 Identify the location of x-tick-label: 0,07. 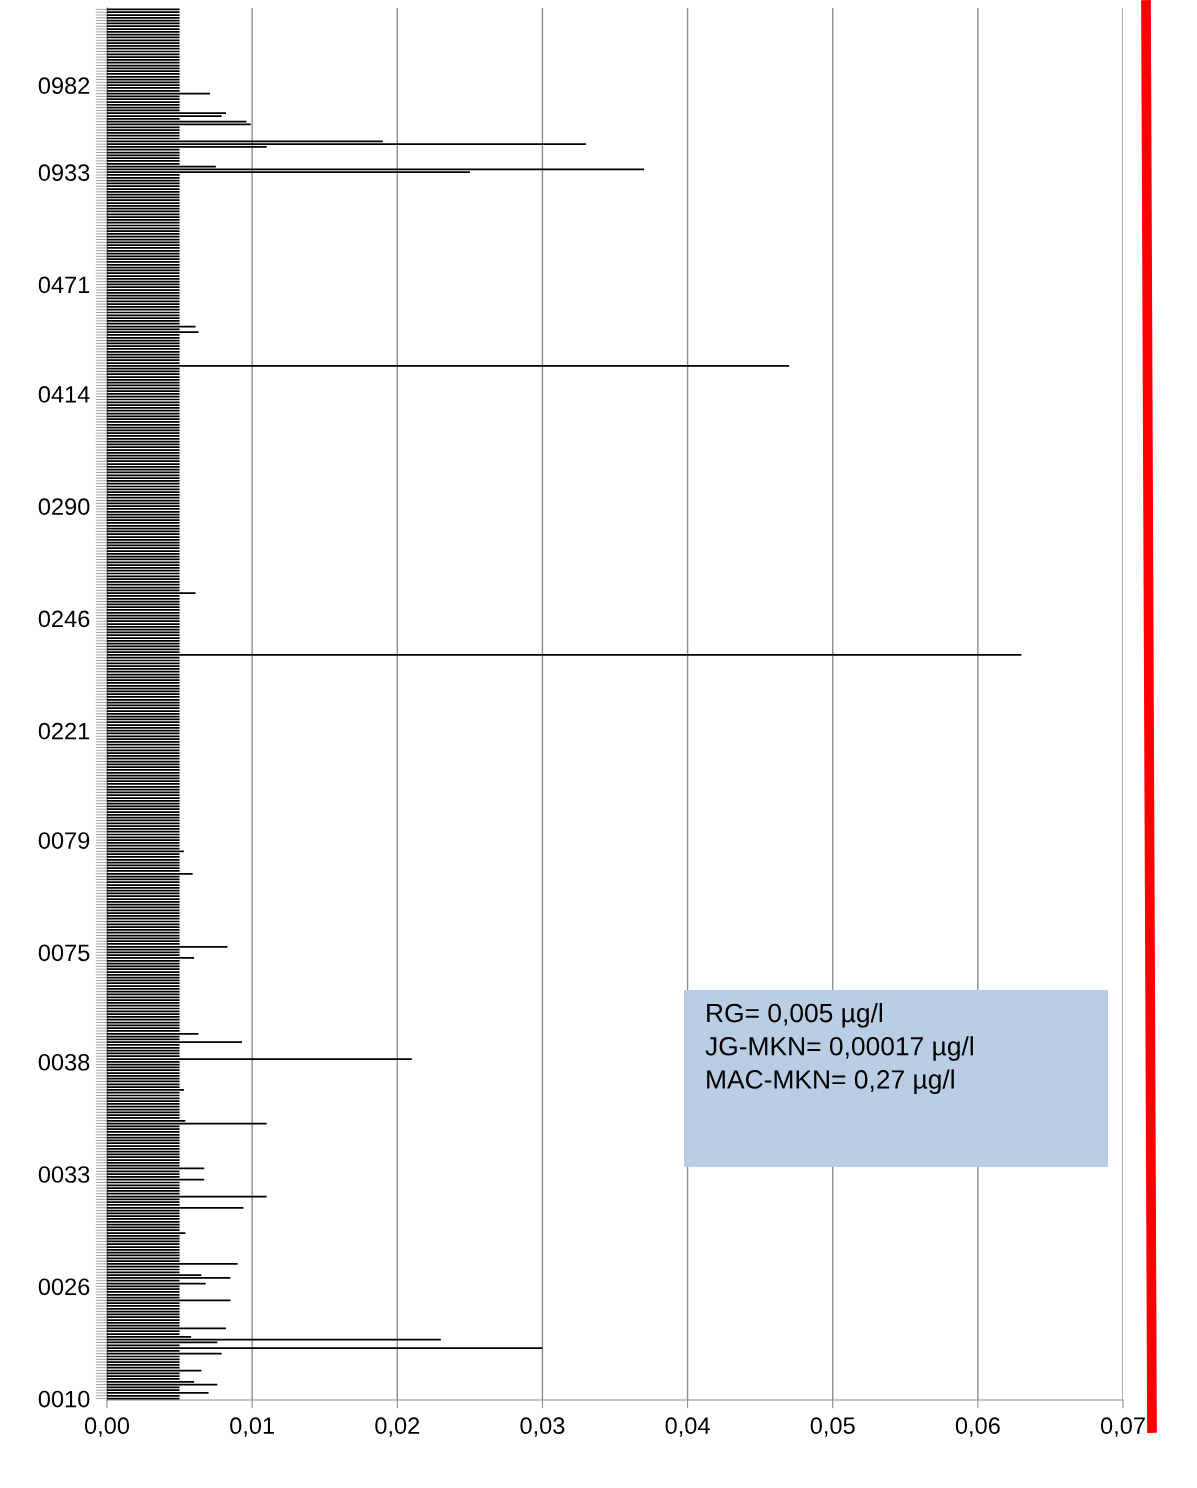
(1122, 1427).